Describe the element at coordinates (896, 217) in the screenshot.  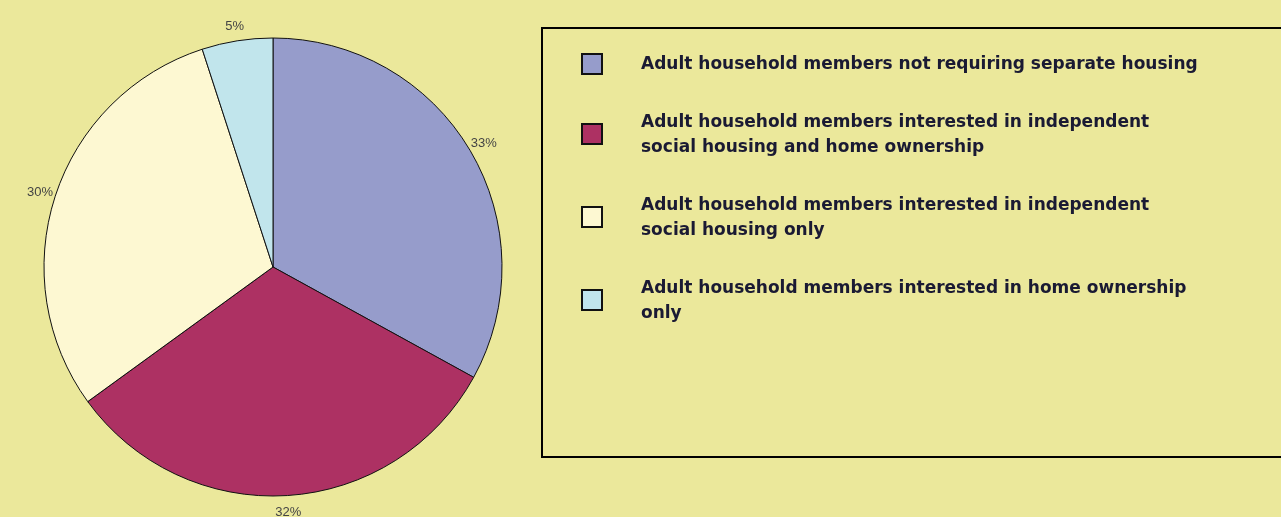
I see `legend-label: Adult household members interested in independent social housing only` at that location.